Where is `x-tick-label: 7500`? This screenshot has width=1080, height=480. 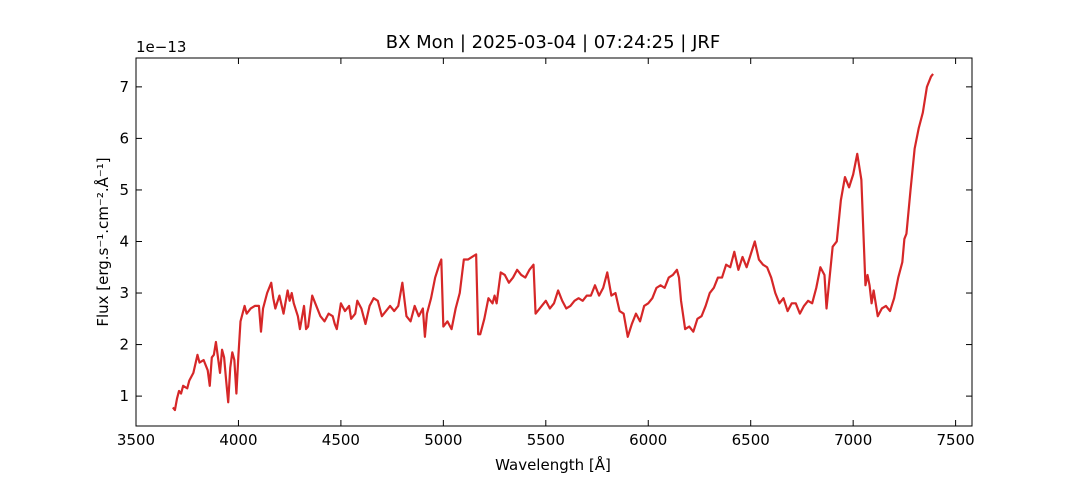
x-tick-label: 7500 is located at coordinates (956, 440).